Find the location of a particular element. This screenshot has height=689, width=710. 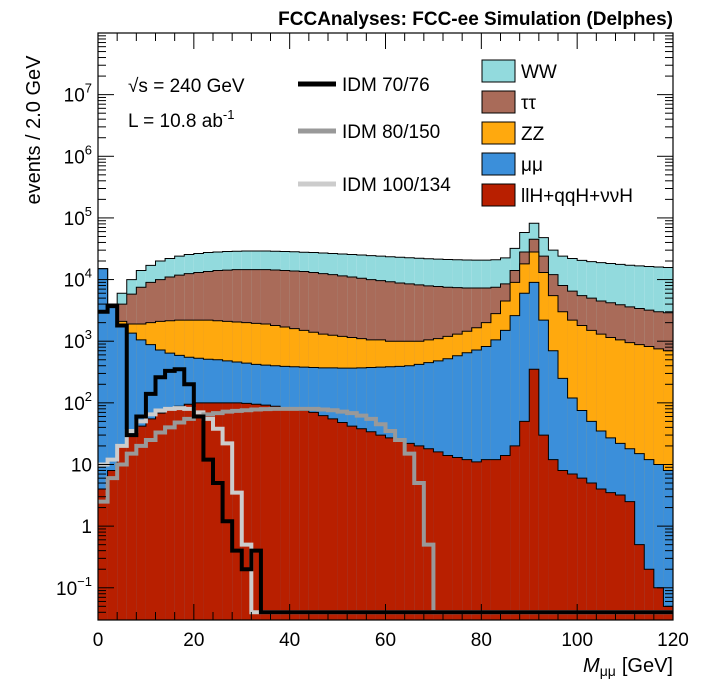

energy-annotation: √s = 240 GeV is located at coordinates (186, 86).